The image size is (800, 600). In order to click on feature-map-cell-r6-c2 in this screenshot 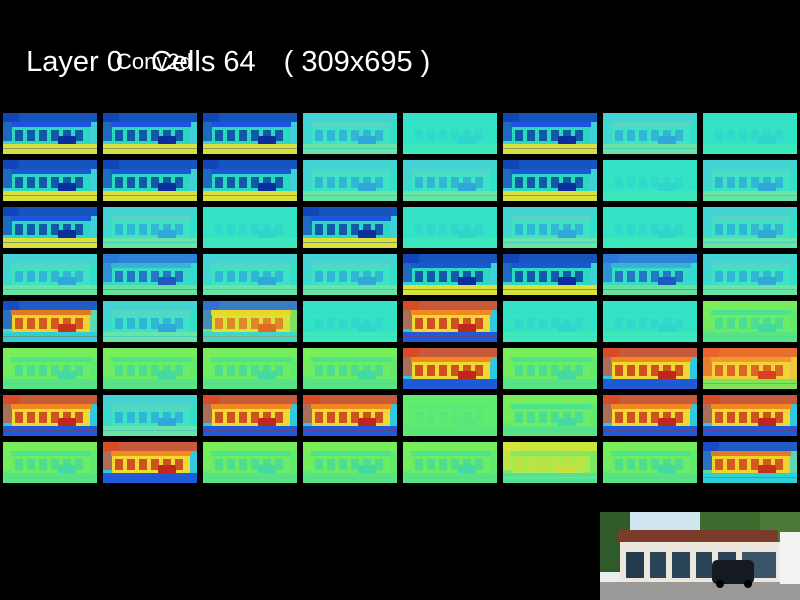, I will do `click(150, 368)`.